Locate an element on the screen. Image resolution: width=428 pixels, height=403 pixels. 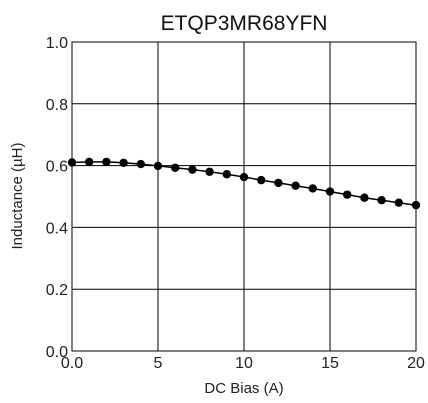
y-tick-label: 0.4 is located at coordinates (57, 228).